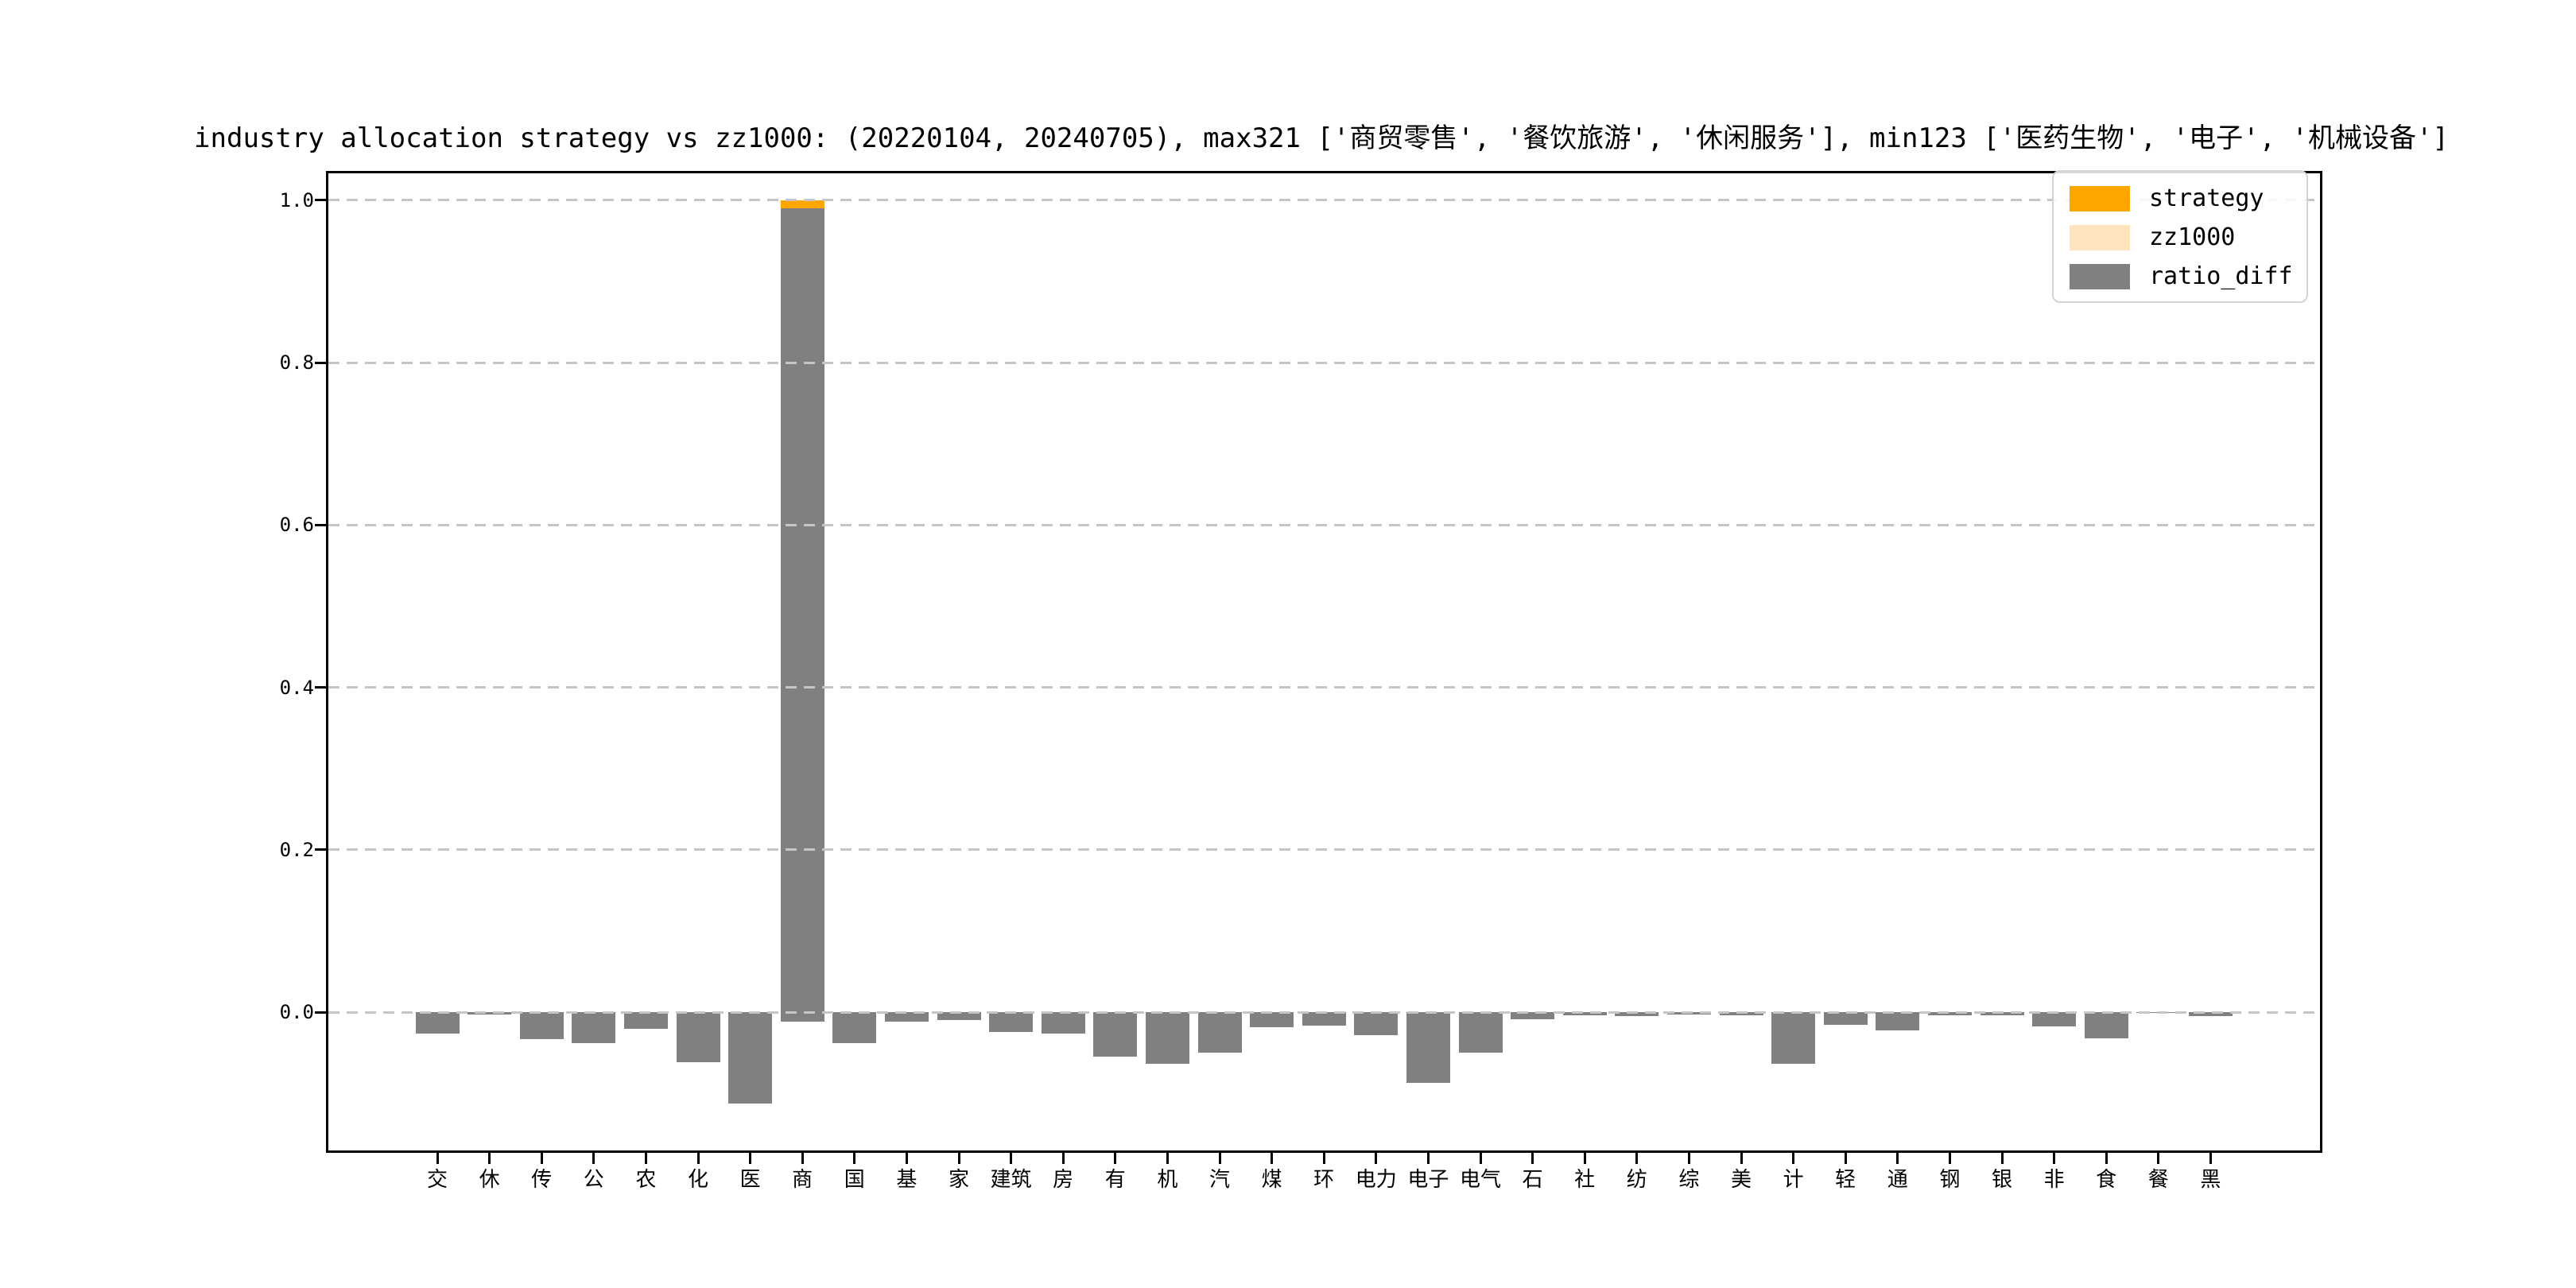 The height and width of the screenshot is (1288, 2576). Describe the element at coordinates (490, 1180) in the screenshot. I see `x-tick-label-休: 休` at that location.